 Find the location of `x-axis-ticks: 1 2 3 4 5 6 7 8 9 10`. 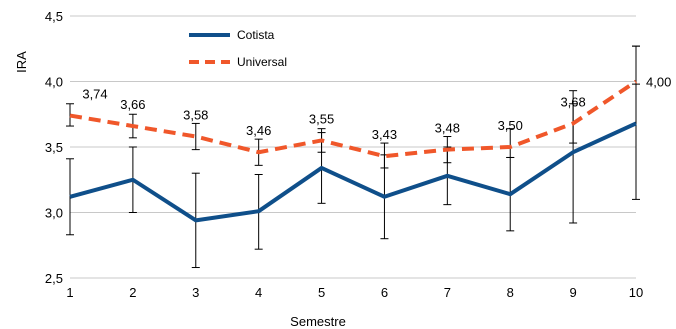

x-axis-ticks: 1 2 3 4 5 6 7 8 9 10 is located at coordinates (354, 292).